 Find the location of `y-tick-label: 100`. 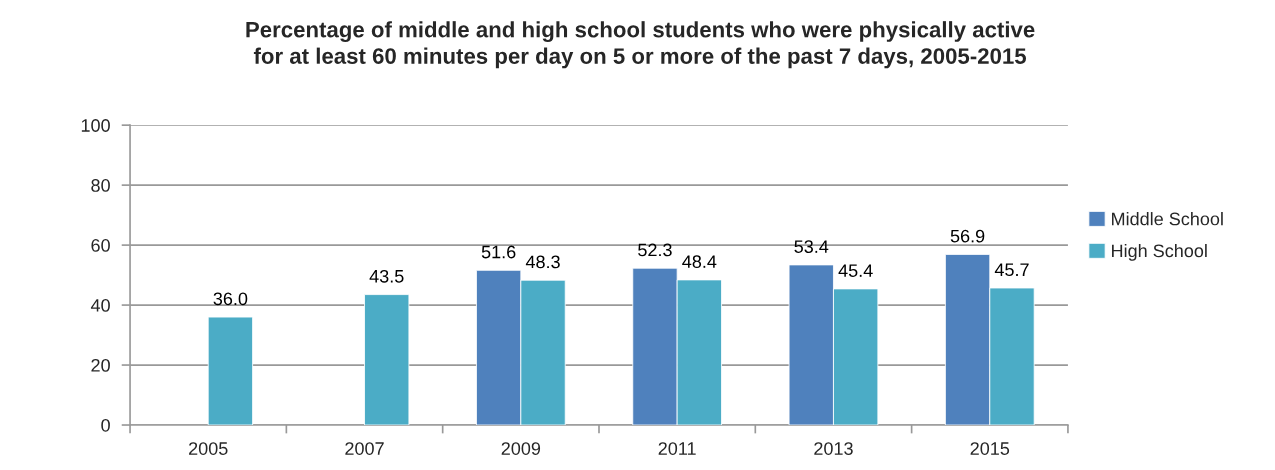

y-tick-label: 100 is located at coordinates (95, 125).